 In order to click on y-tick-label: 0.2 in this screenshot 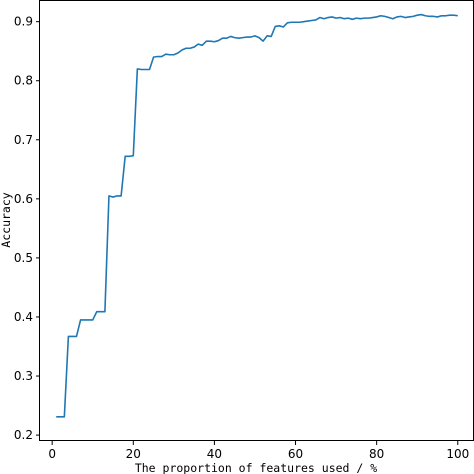, I will do `click(23, 435)`.